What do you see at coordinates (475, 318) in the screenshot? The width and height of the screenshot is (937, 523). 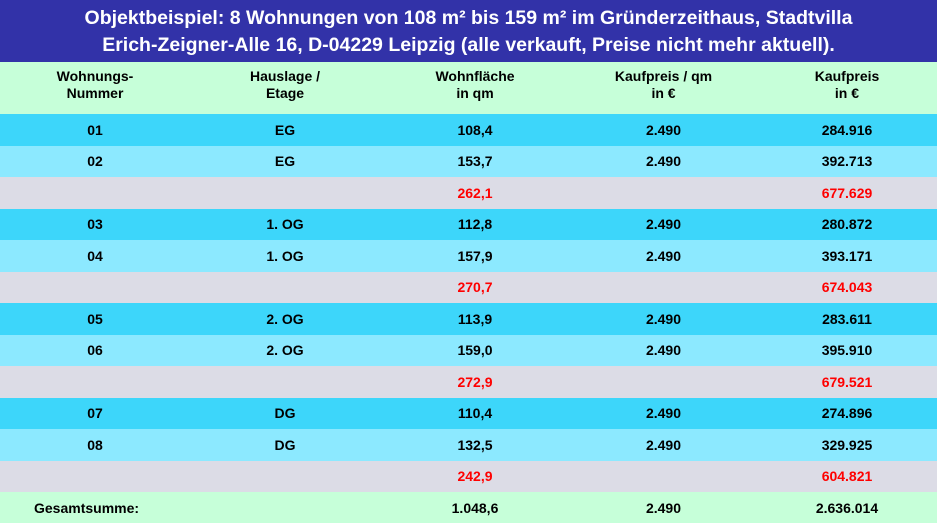 I see `cell-flaeche: 113,9` at bounding box center [475, 318].